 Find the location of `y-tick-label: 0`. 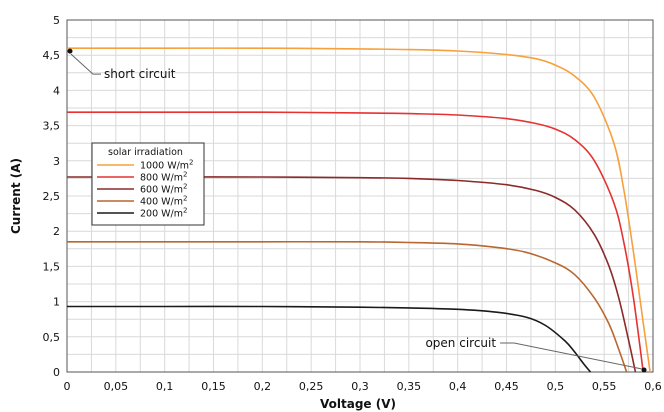

y-tick-label: 0 is located at coordinates (56, 372).